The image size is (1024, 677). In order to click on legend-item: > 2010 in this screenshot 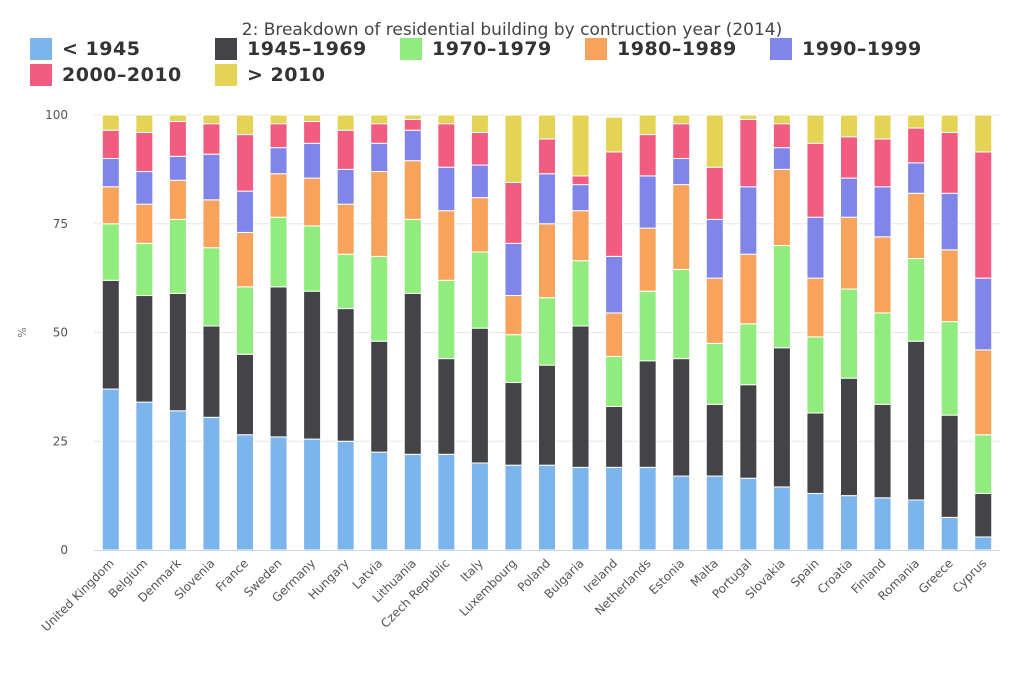, I will do `click(270, 75)`.